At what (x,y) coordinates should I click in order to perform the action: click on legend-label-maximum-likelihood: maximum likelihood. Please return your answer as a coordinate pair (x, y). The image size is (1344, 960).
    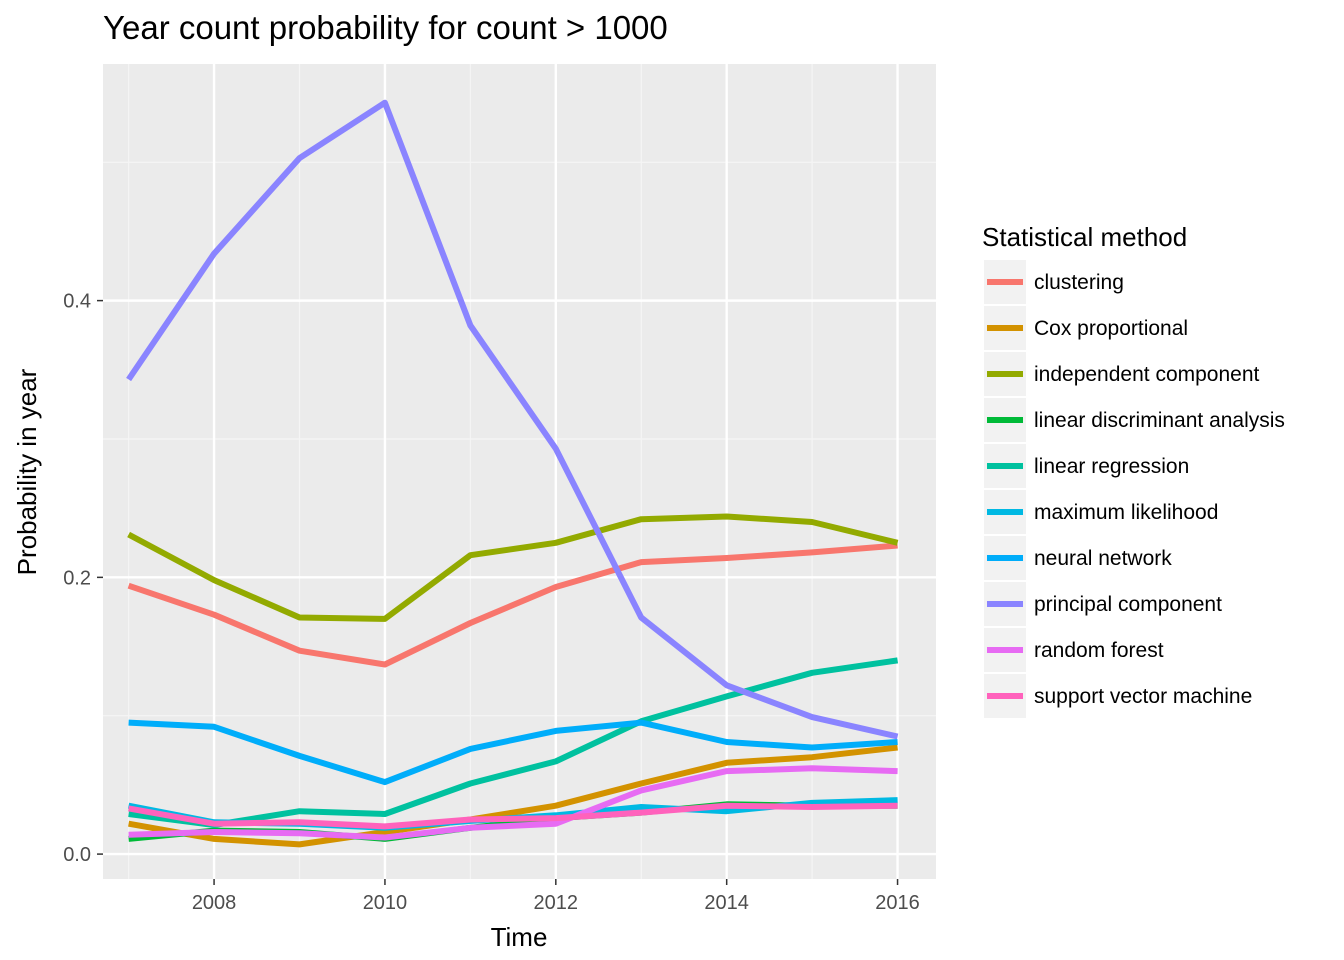
    Looking at the image, I should click on (1126, 512).